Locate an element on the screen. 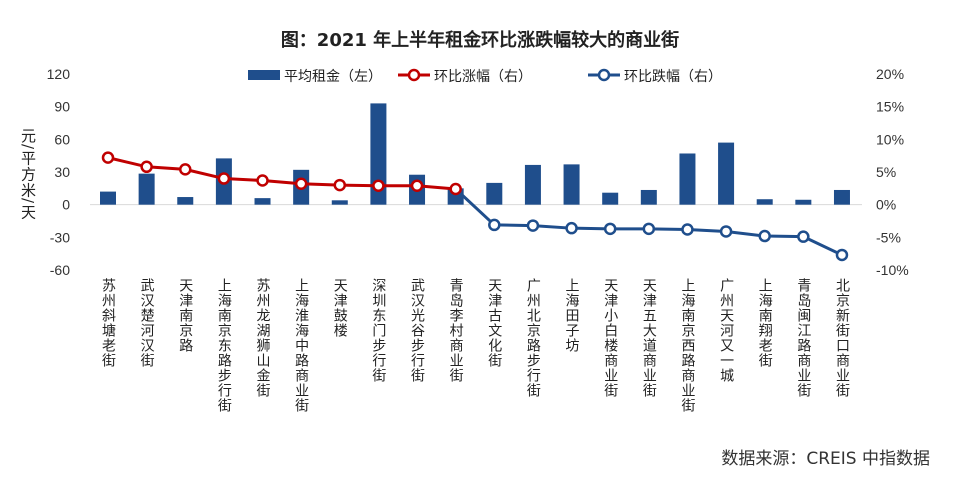  legend: 平均租金（左） 环比涨幅（右） 环比跌幅（右） is located at coordinates (485, 76).